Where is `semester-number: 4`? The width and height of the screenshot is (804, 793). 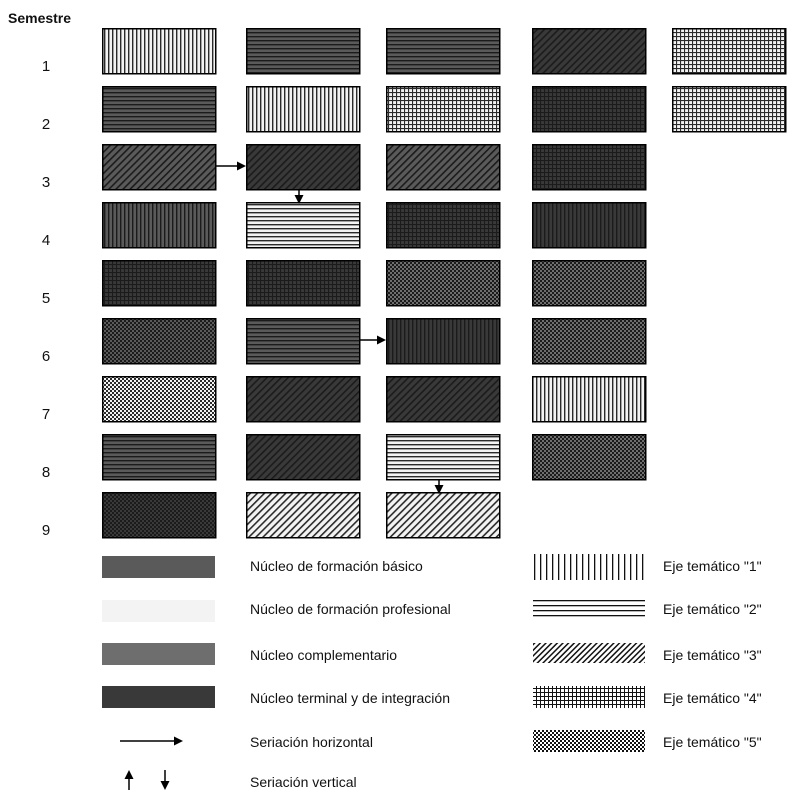 semester-number: 4 is located at coordinates (46, 240).